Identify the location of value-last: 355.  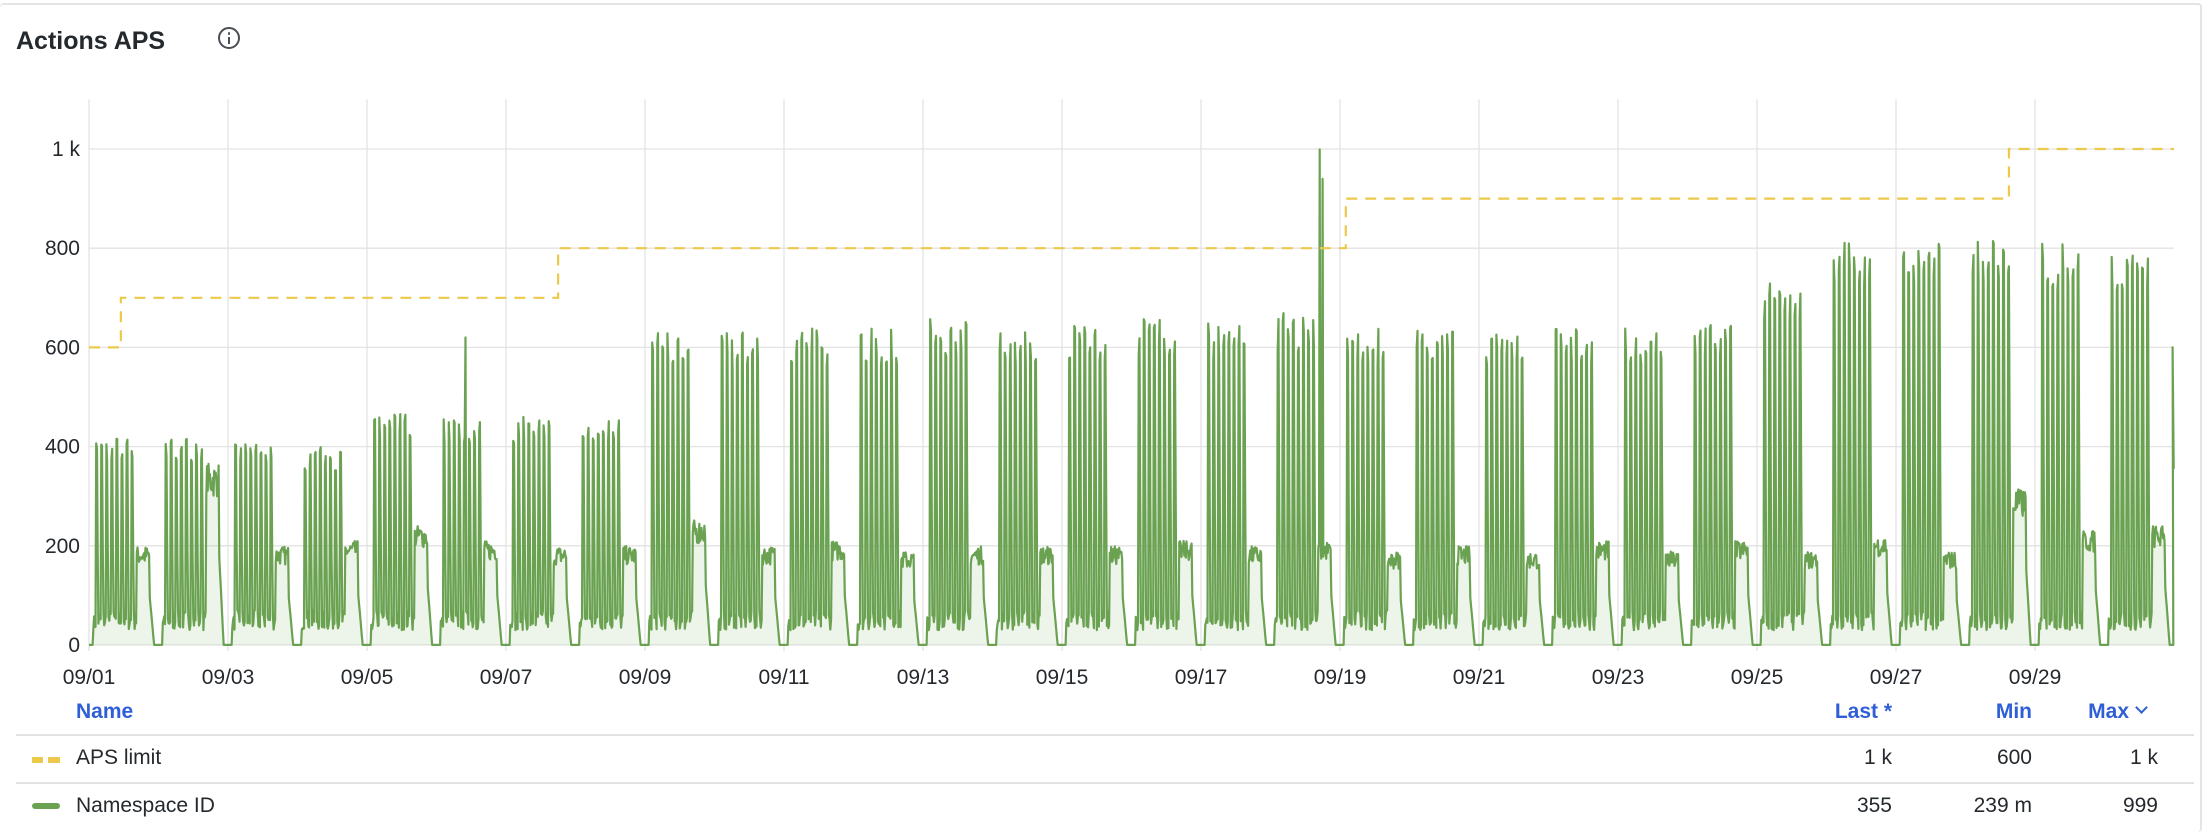
(1874, 805).